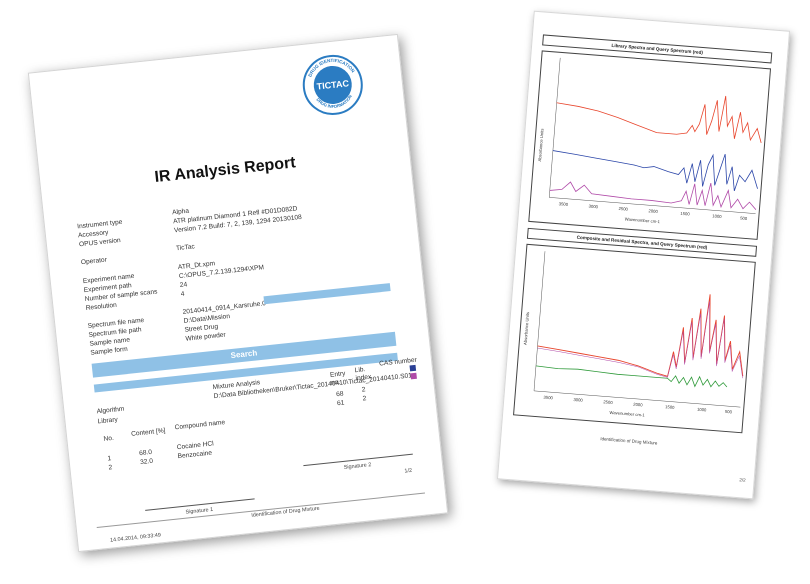  What do you see at coordinates (655, 171) in the screenshot?
I see `cocaine-spectrum-line` at bounding box center [655, 171].